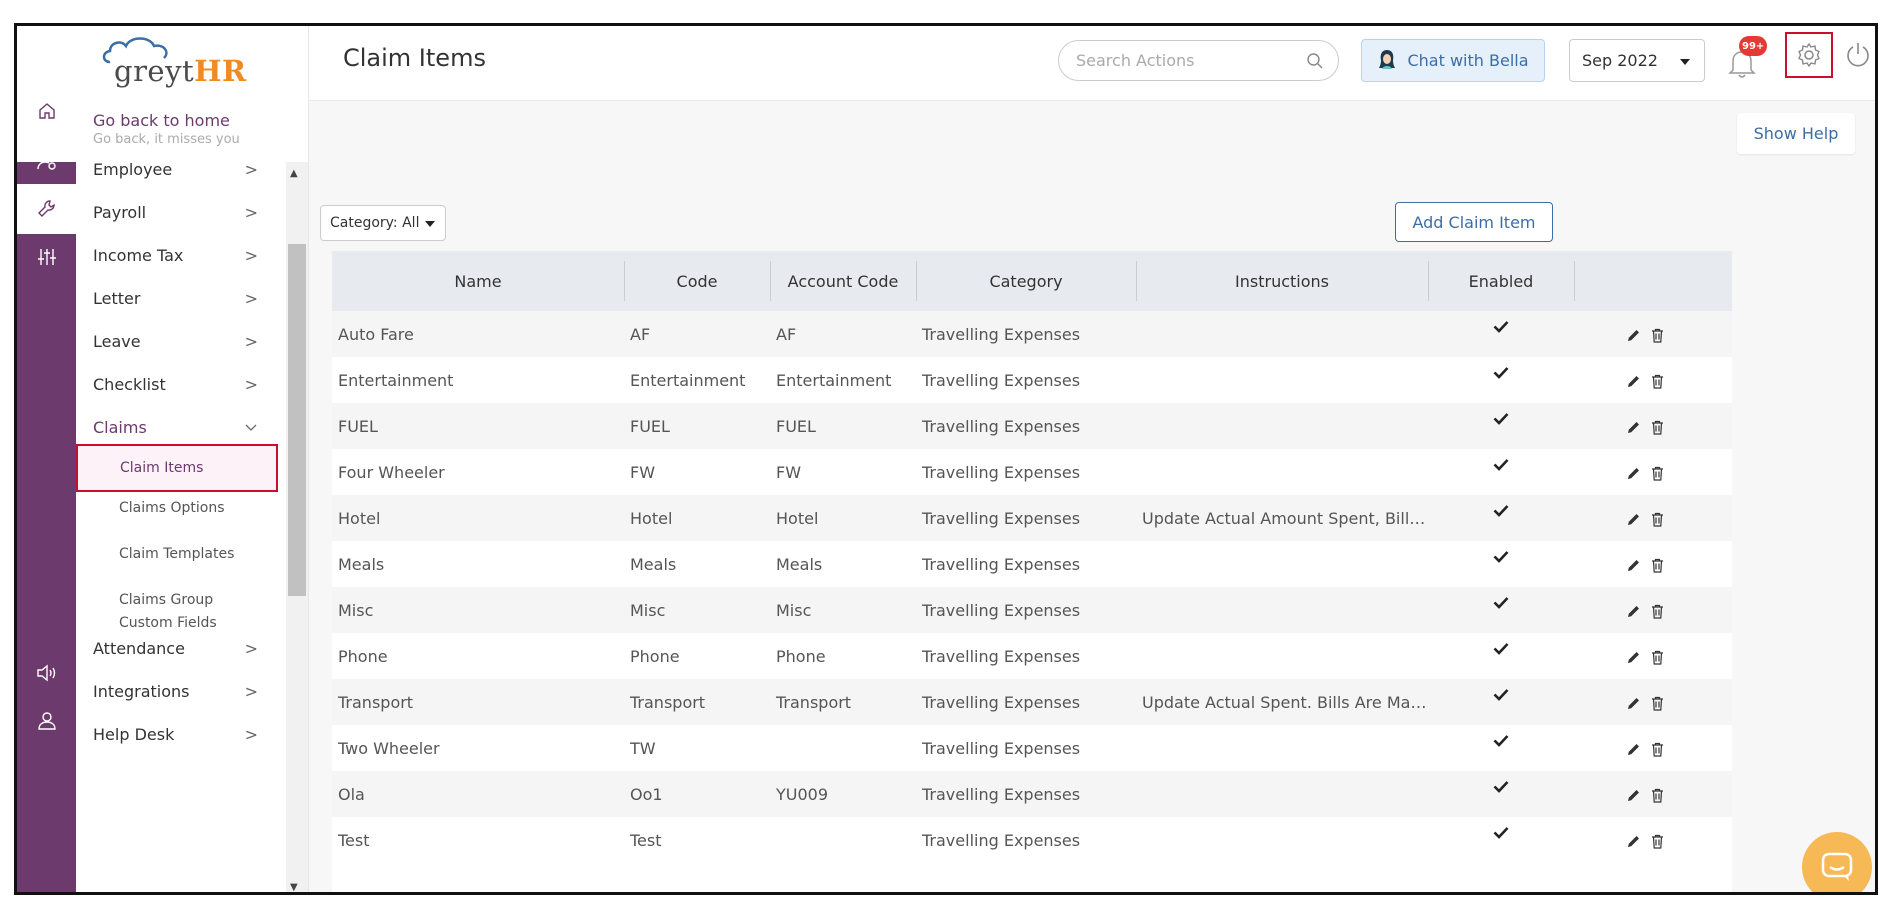 The height and width of the screenshot is (904, 1891). Describe the element at coordinates (478, 281) in the screenshot. I see `column-header-name: Name` at that location.